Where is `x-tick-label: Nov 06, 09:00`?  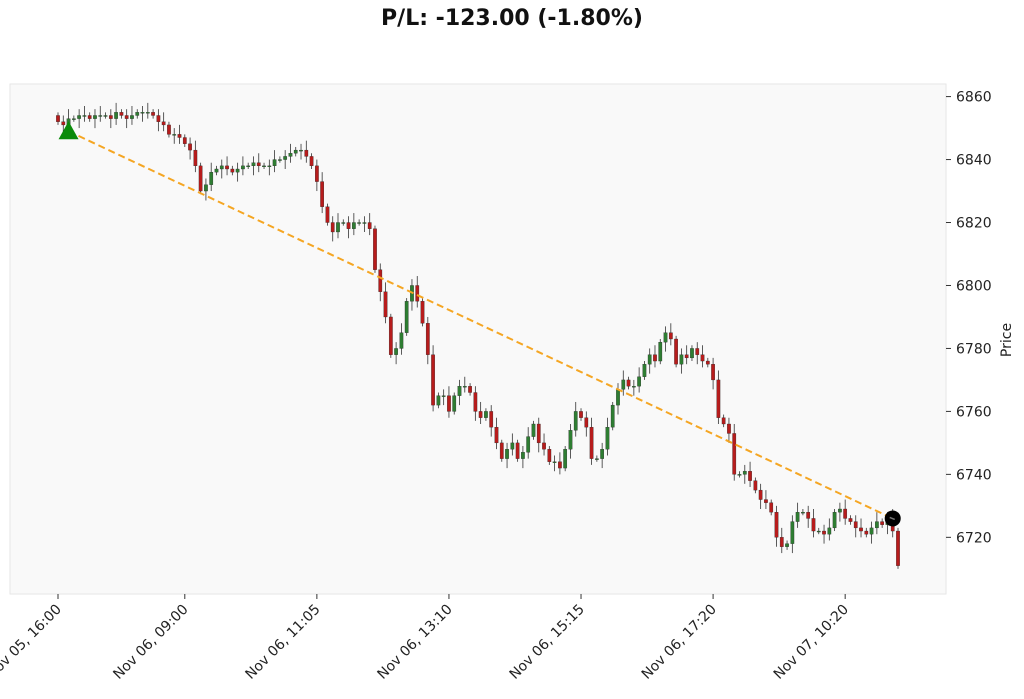
x-tick-label: Nov 06, 09:00 is located at coordinates (150, 642).